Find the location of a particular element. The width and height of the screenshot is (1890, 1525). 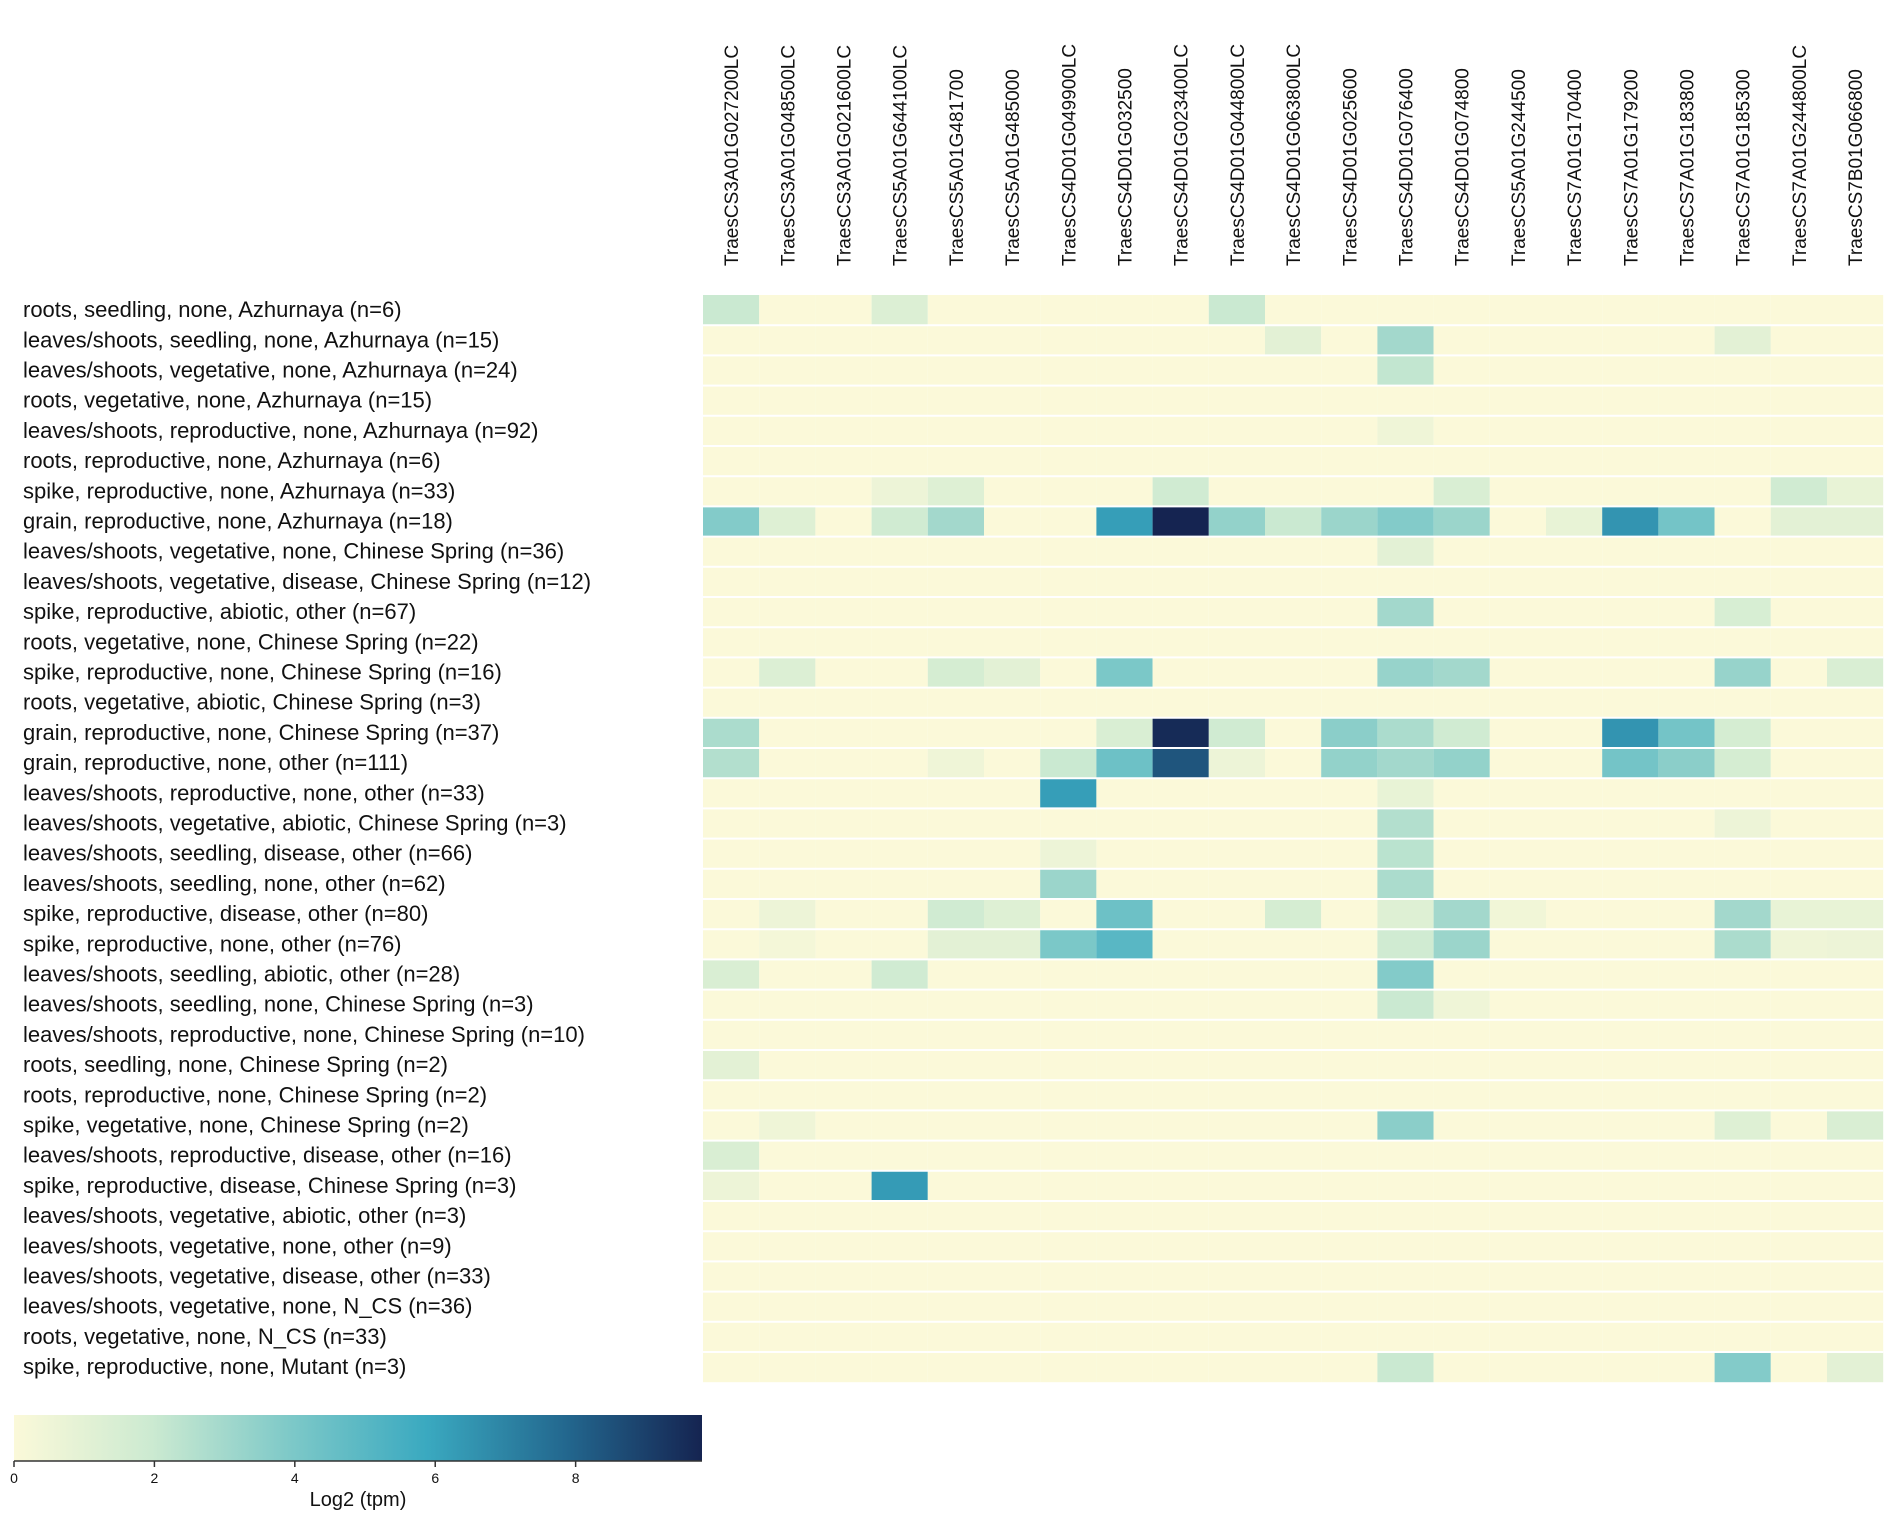

column-label: TraesCS7A01G170400 is located at coordinates (1575, 167).